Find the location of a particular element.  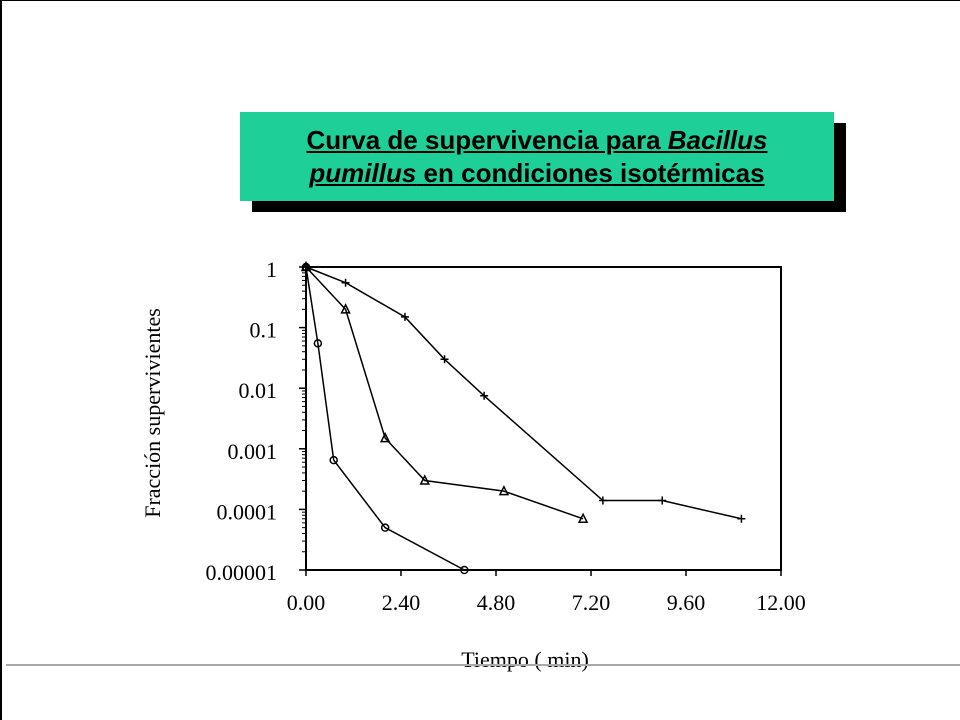

y-tick-label: 0.1 is located at coordinates (264, 330).